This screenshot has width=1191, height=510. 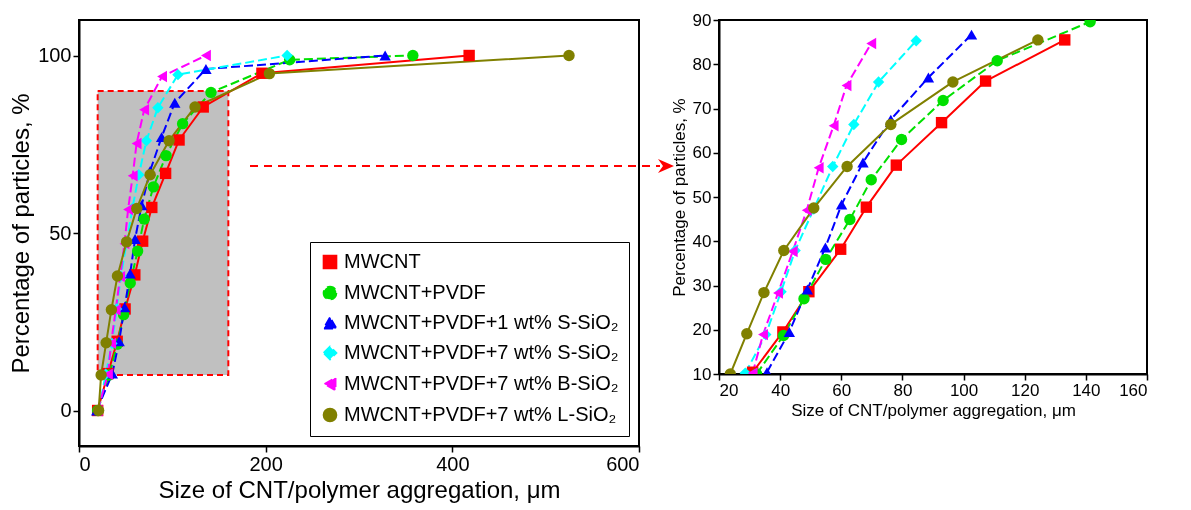 I want to click on x-tick-label: 20, so click(x=729, y=390).